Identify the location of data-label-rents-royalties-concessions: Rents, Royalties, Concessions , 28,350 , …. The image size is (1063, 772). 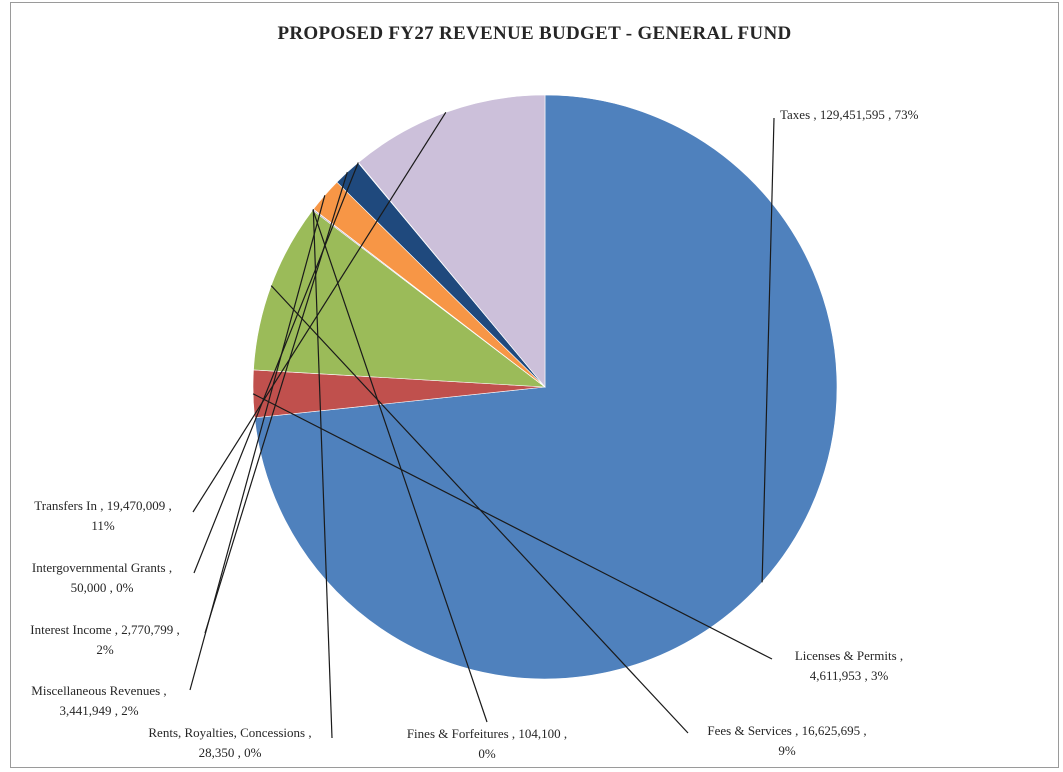
(229, 742).